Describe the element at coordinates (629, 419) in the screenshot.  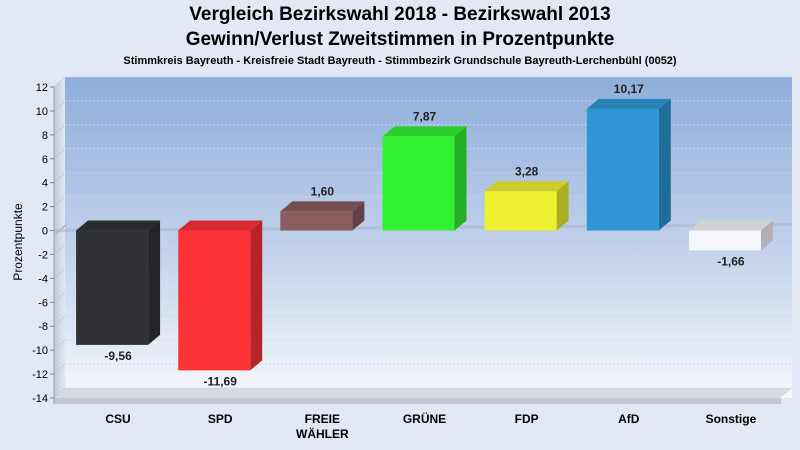
I see `x-category-label: AfD` at that location.